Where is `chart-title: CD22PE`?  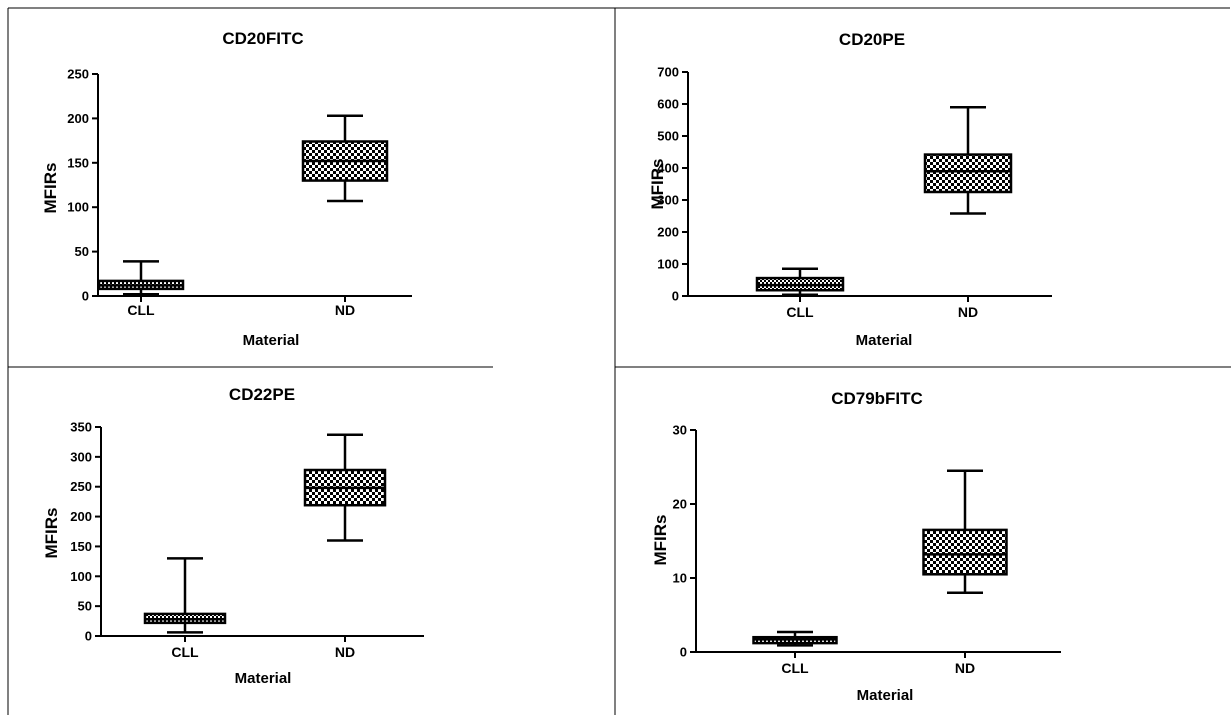 chart-title: CD22PE is located at coordinates (262, 394).